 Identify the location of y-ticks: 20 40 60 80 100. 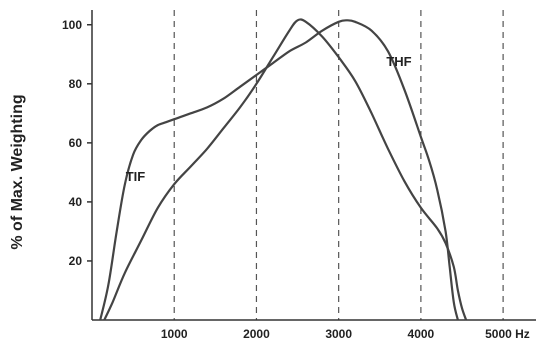
(77, 143).